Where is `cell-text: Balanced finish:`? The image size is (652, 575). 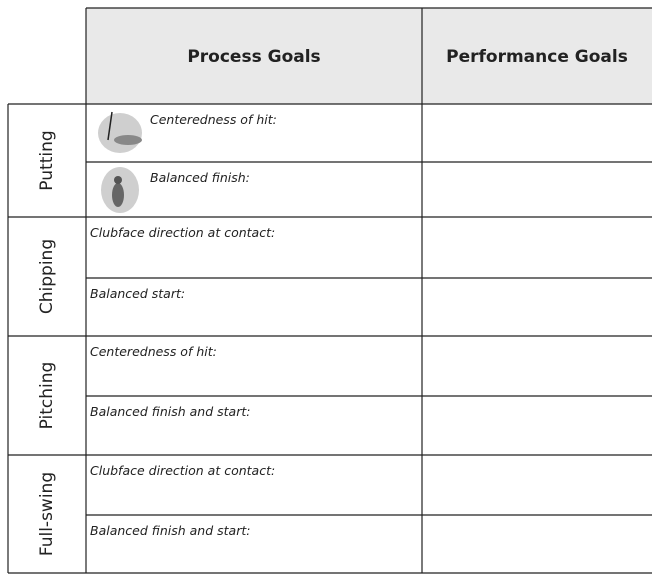 cell-text: Balanced finish: is located at coordinates (200, 177).